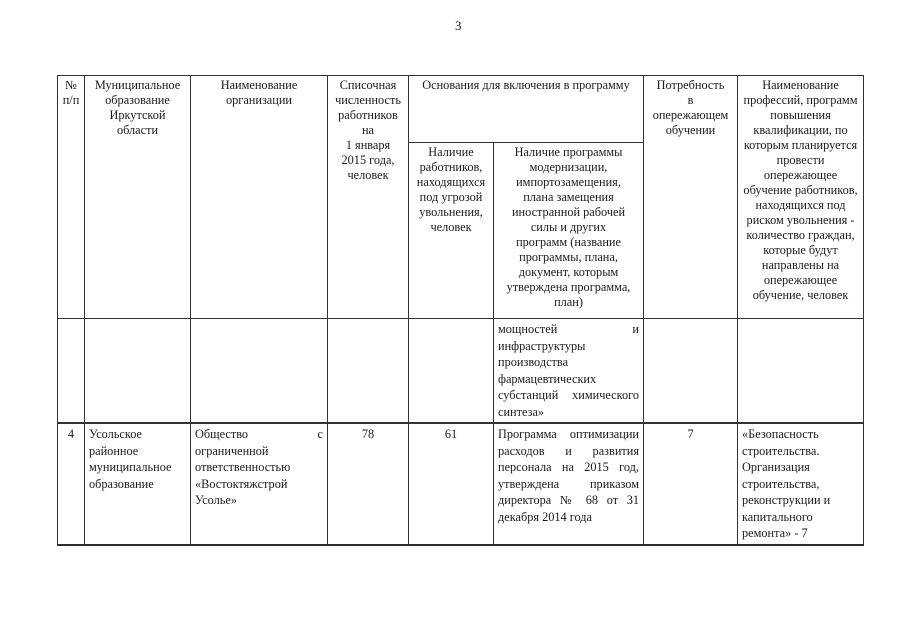 The height and width of the screenshot is (640, 905). I want to click on header-cell-need: Потребность в опережающем обучении, so click(691, 197).